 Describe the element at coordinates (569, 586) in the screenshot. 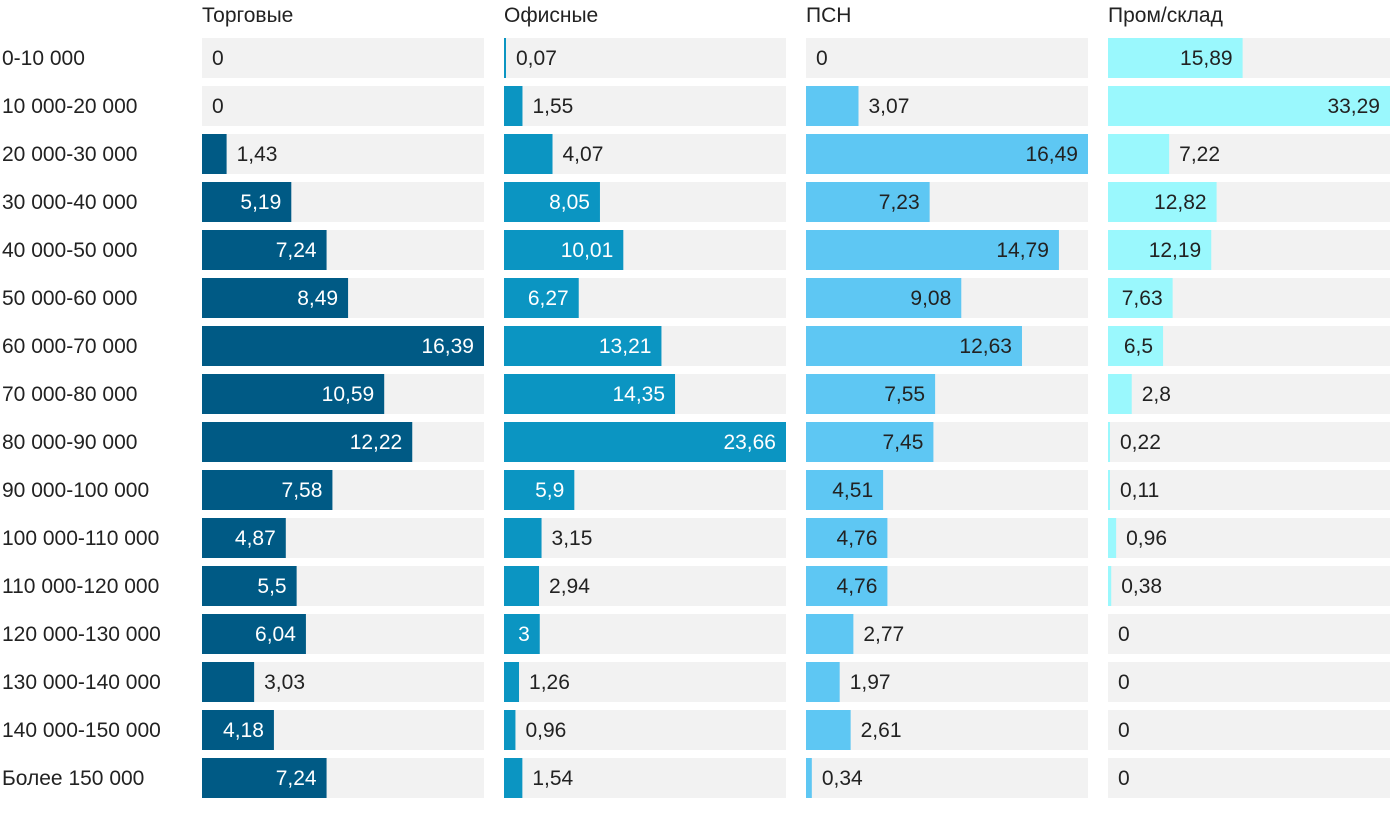

I see `value-label: 2,94` at that location.